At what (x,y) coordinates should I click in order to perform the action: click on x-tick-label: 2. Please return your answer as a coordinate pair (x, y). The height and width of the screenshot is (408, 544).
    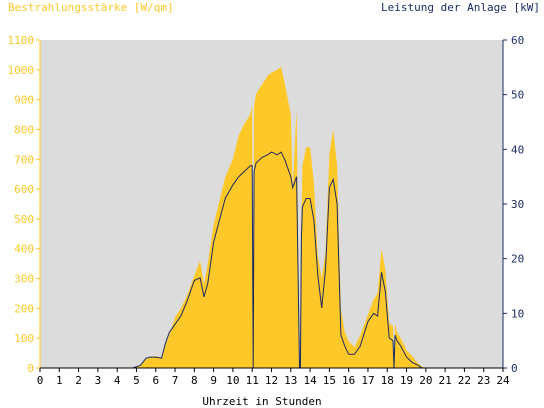
    Looking at the image, I should click on (78, 380).